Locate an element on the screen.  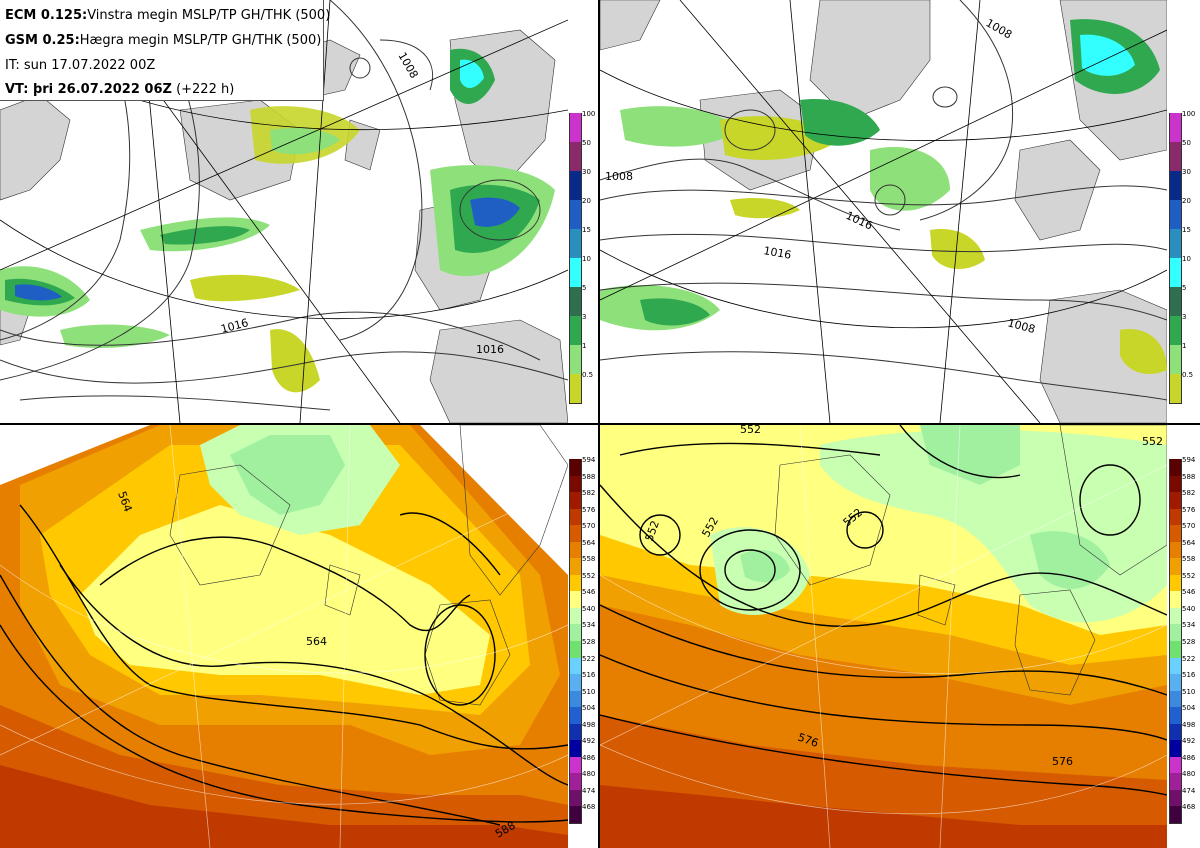
precip-colorbar-left: 100 50 30 20 15 10 5 3 1 0.5 is located at coordinates (584, 257).